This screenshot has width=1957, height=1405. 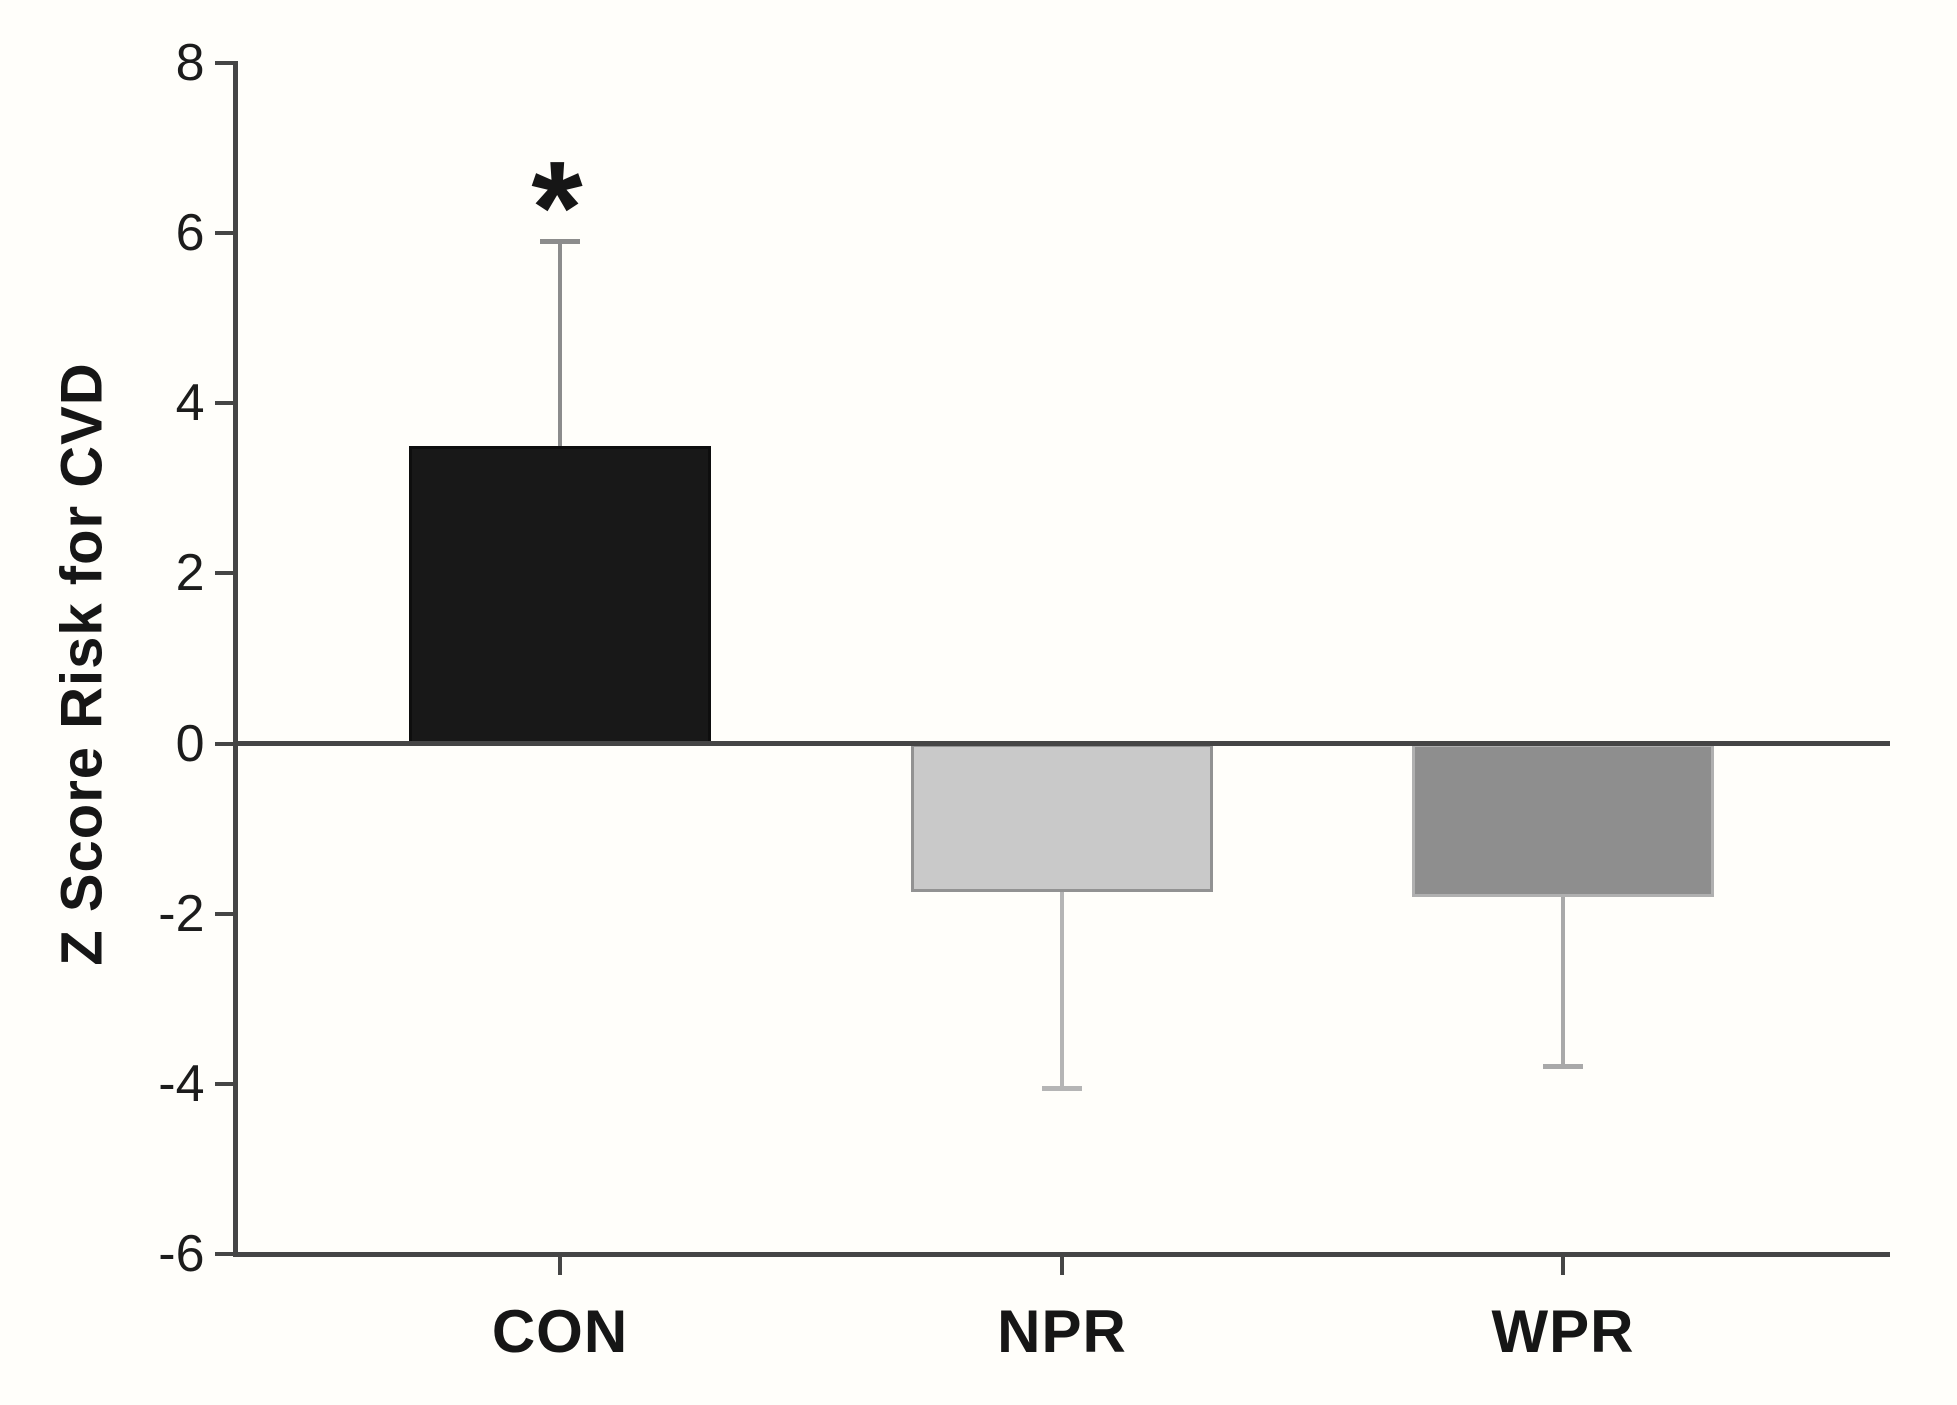 I want to click on x-category-label-wpr: WPR, so click(x=1563, y=1331).